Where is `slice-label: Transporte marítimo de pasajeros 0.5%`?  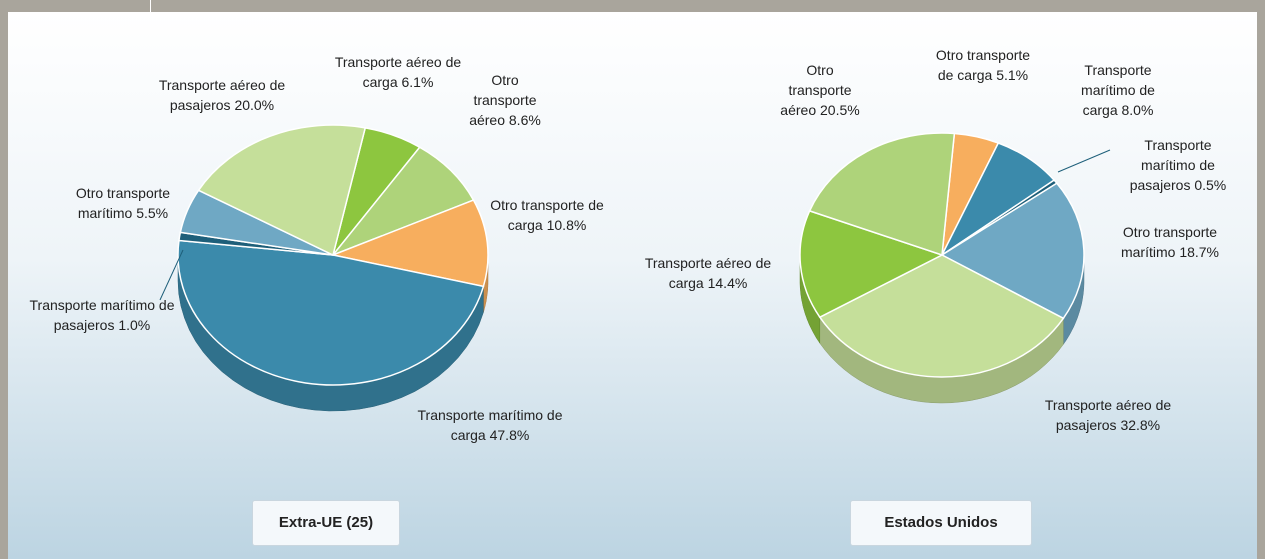 slice-label: Transporte marítimo de pasajeros 0.5% is located at coordinates (1178, 165).